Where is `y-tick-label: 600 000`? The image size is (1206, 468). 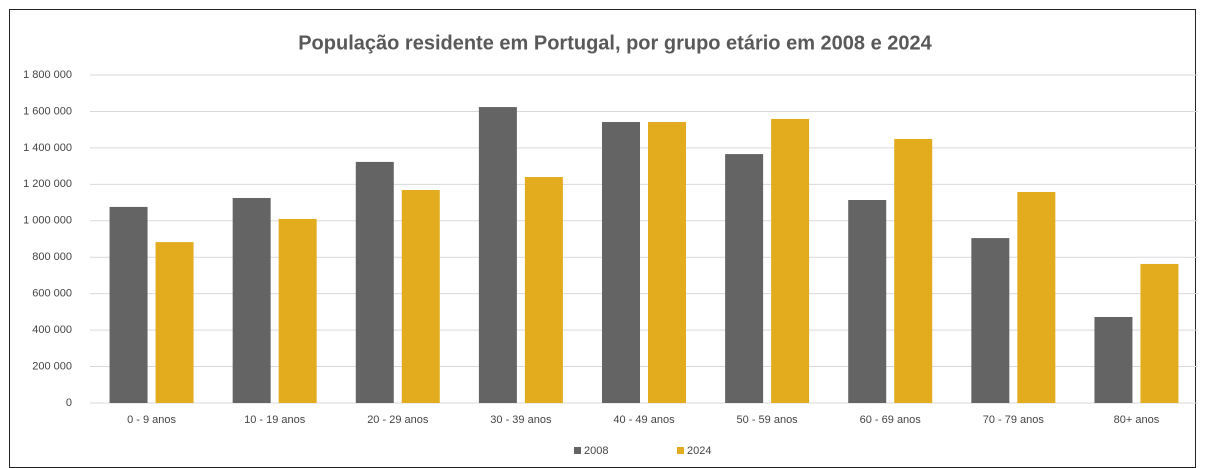 y-tick-label: 600 000 is located at coordinates (52, 294).